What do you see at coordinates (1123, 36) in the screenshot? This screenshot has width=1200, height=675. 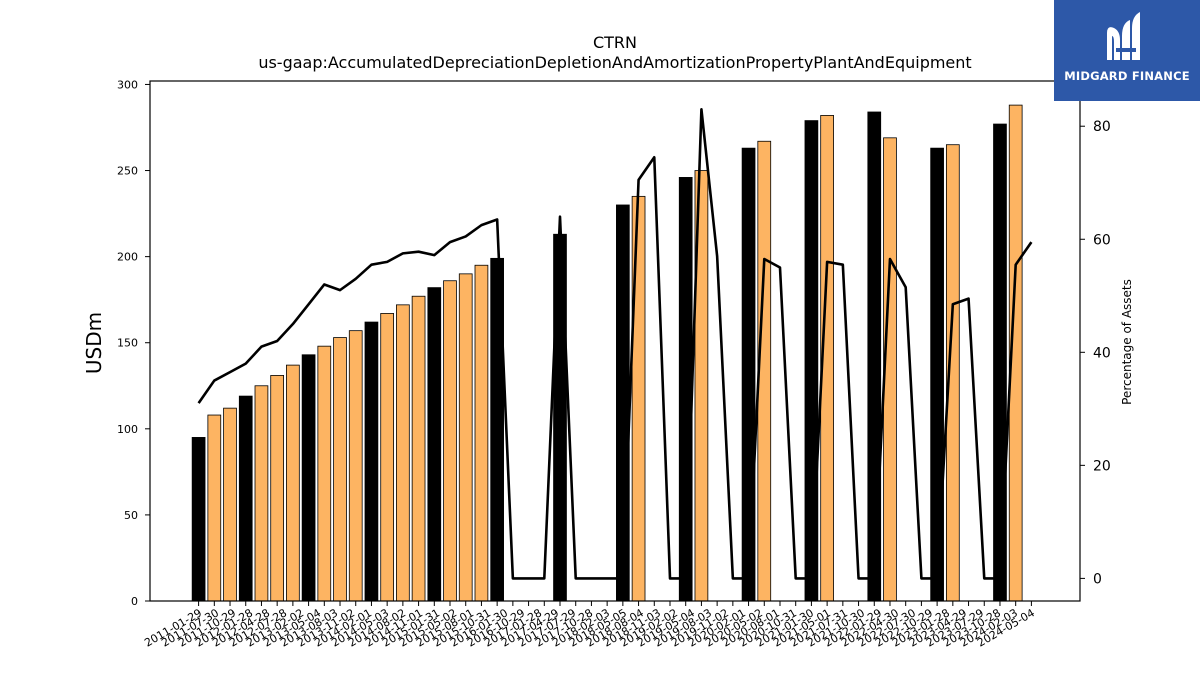 I see `midgard-m-logo-icon` at bounding box center [1123, 36].